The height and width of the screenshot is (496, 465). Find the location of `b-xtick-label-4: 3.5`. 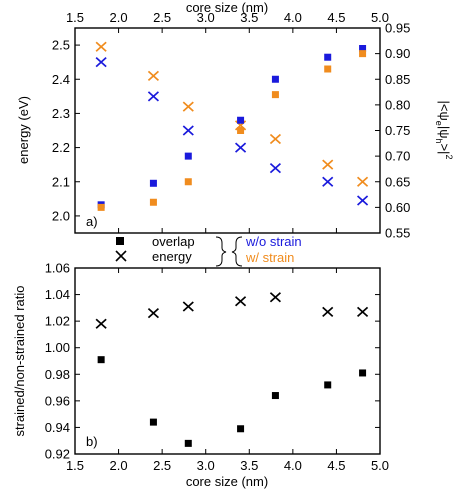

b-xtick-label-4: 3.5 is located at coordinates (249, 465).